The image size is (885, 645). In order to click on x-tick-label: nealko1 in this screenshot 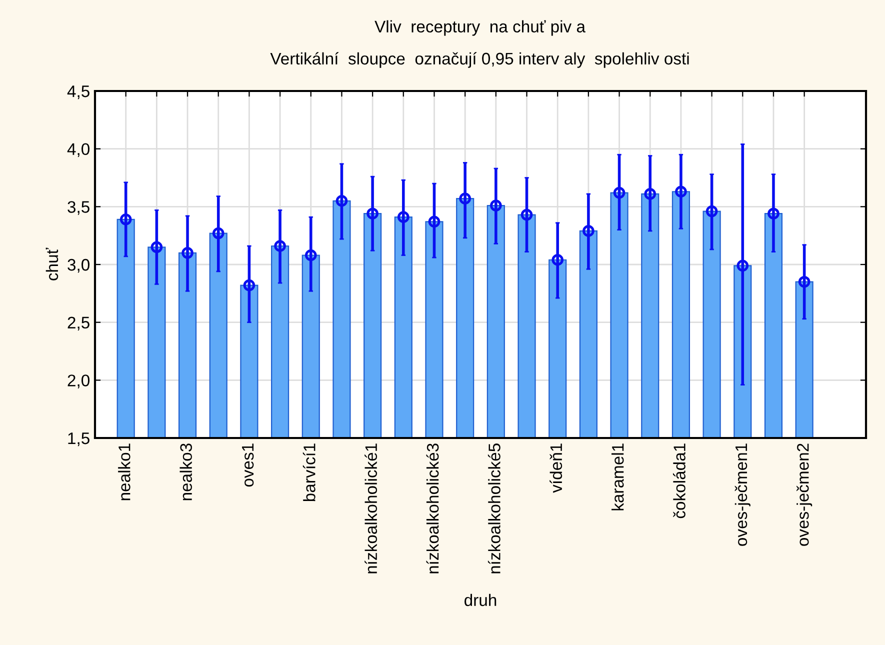, I will do `click(124, 472)`.